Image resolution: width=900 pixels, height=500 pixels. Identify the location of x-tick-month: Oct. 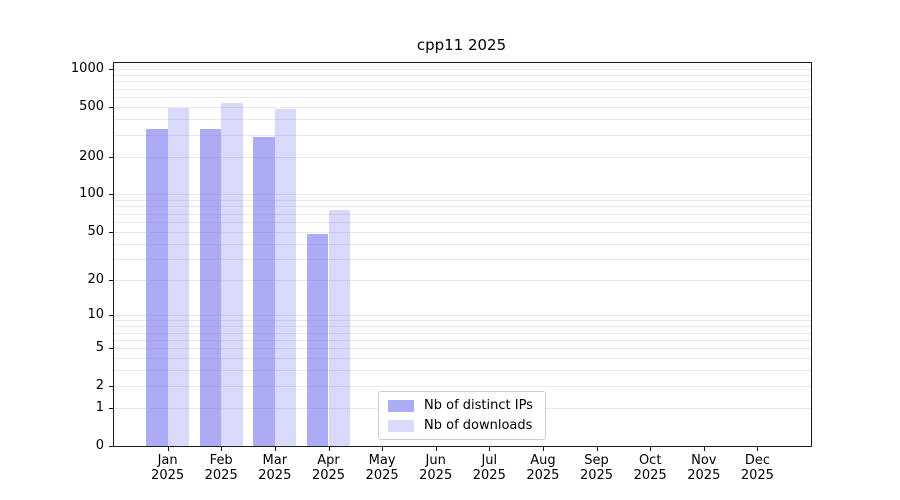
(650, 460).